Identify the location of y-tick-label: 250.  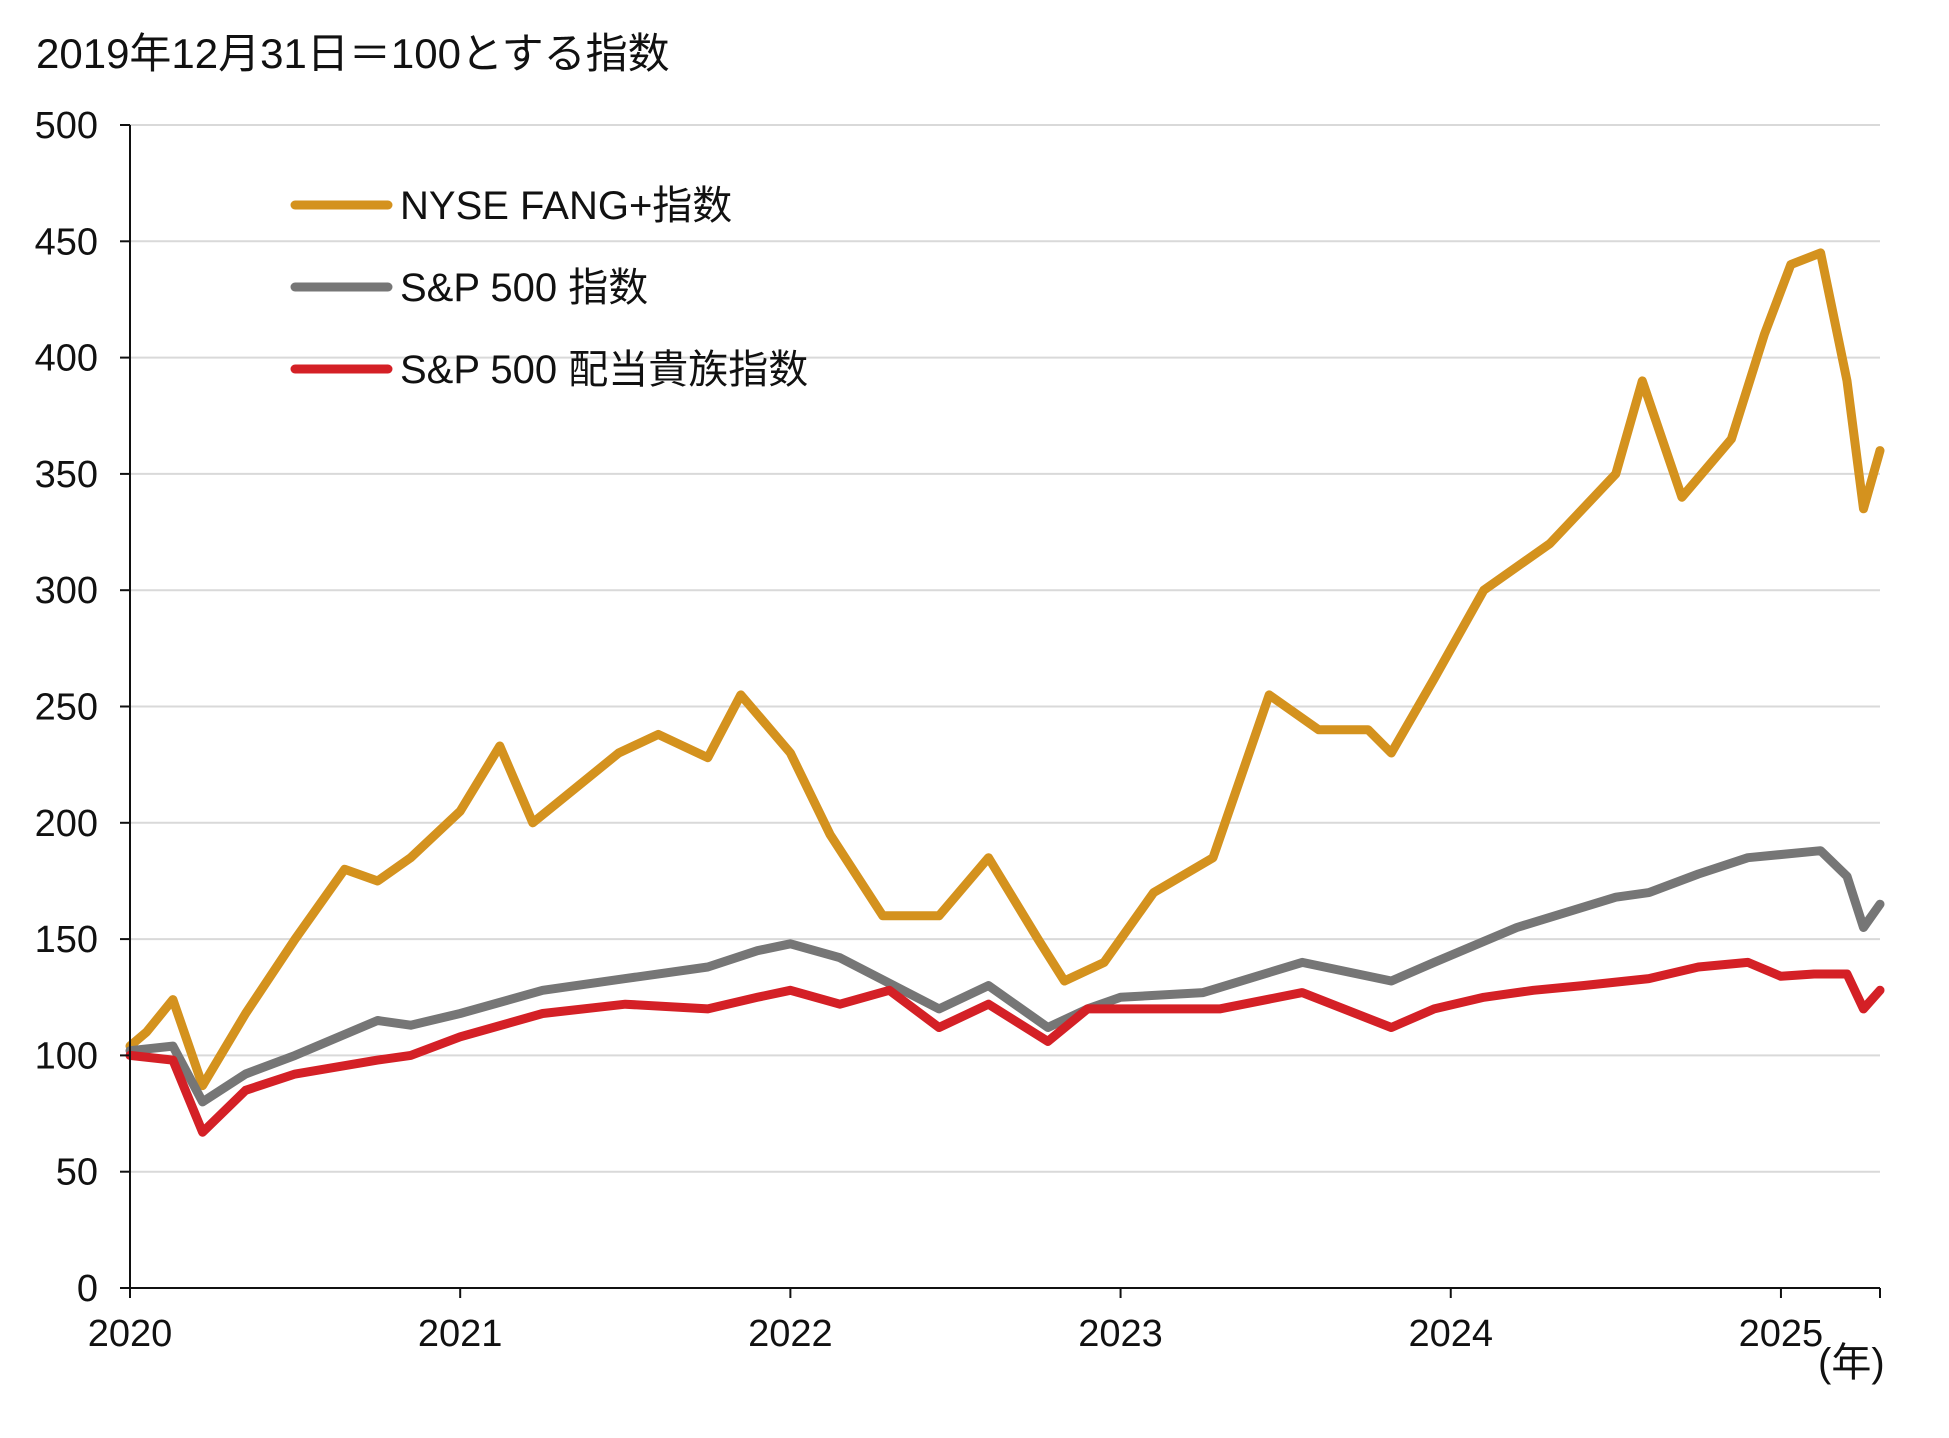
(66, 708).